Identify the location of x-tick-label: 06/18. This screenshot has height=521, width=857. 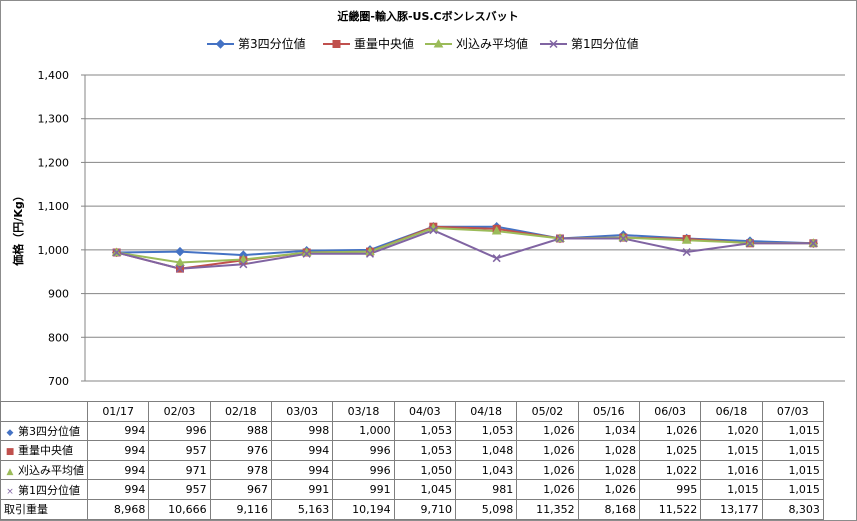
(731, 411).